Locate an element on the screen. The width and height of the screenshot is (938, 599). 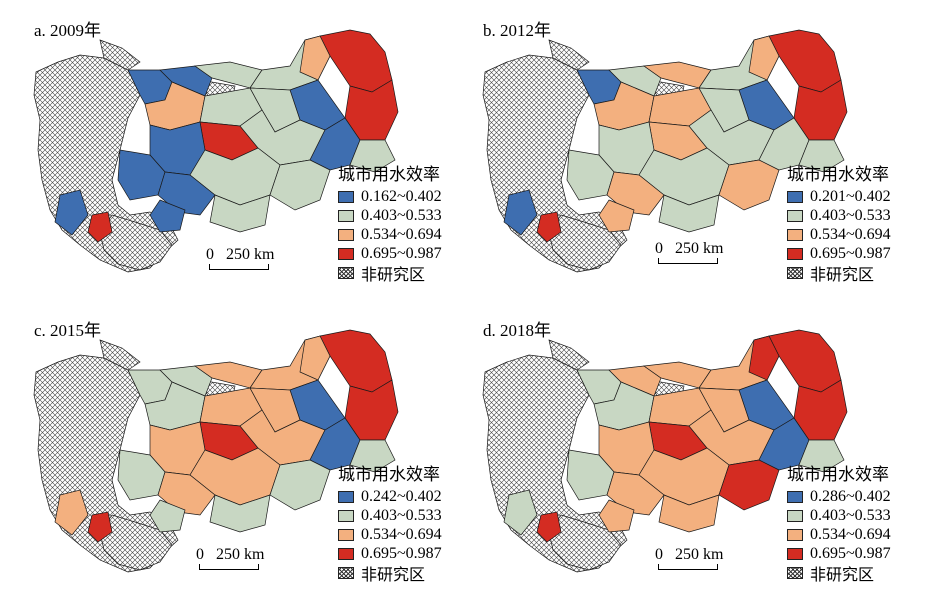
legend-item-class-1: 0.286~0.402 is located at coordinates (839, 496).